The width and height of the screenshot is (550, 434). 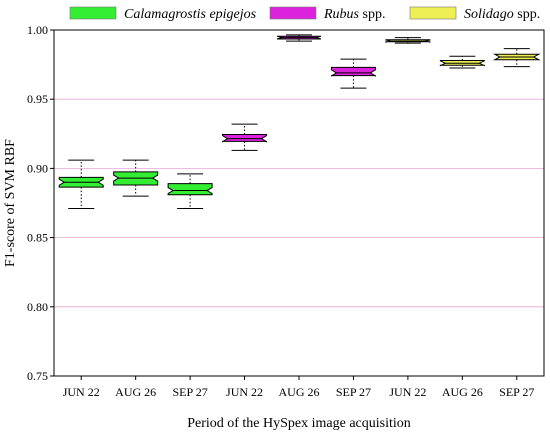 What do you see at coordinates (37, 168) in the screenshot?
I see `y-tick-label: 0.90` at bounding box center [37, 168].